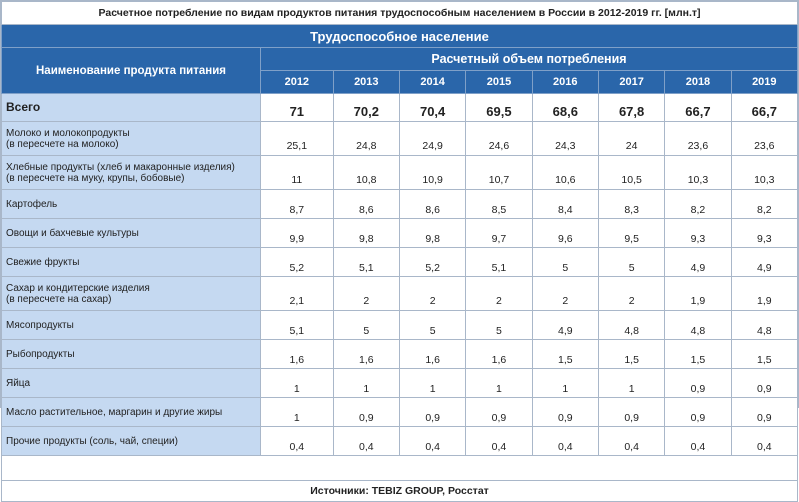 Image resolution: width=799 pixels, height=502 pixels. What do you see at coordinates (95, 178) in the screenshot?
I see `product-name-line2: (в пересчете на муку, крупы, бобовые)` at bounding box center [95, 178].